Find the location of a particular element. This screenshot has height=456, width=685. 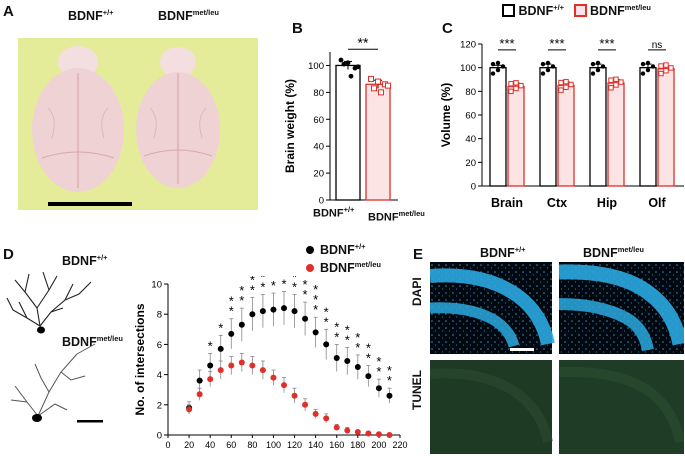

x-tick-label: 200 is located at coordinates (378, 445).